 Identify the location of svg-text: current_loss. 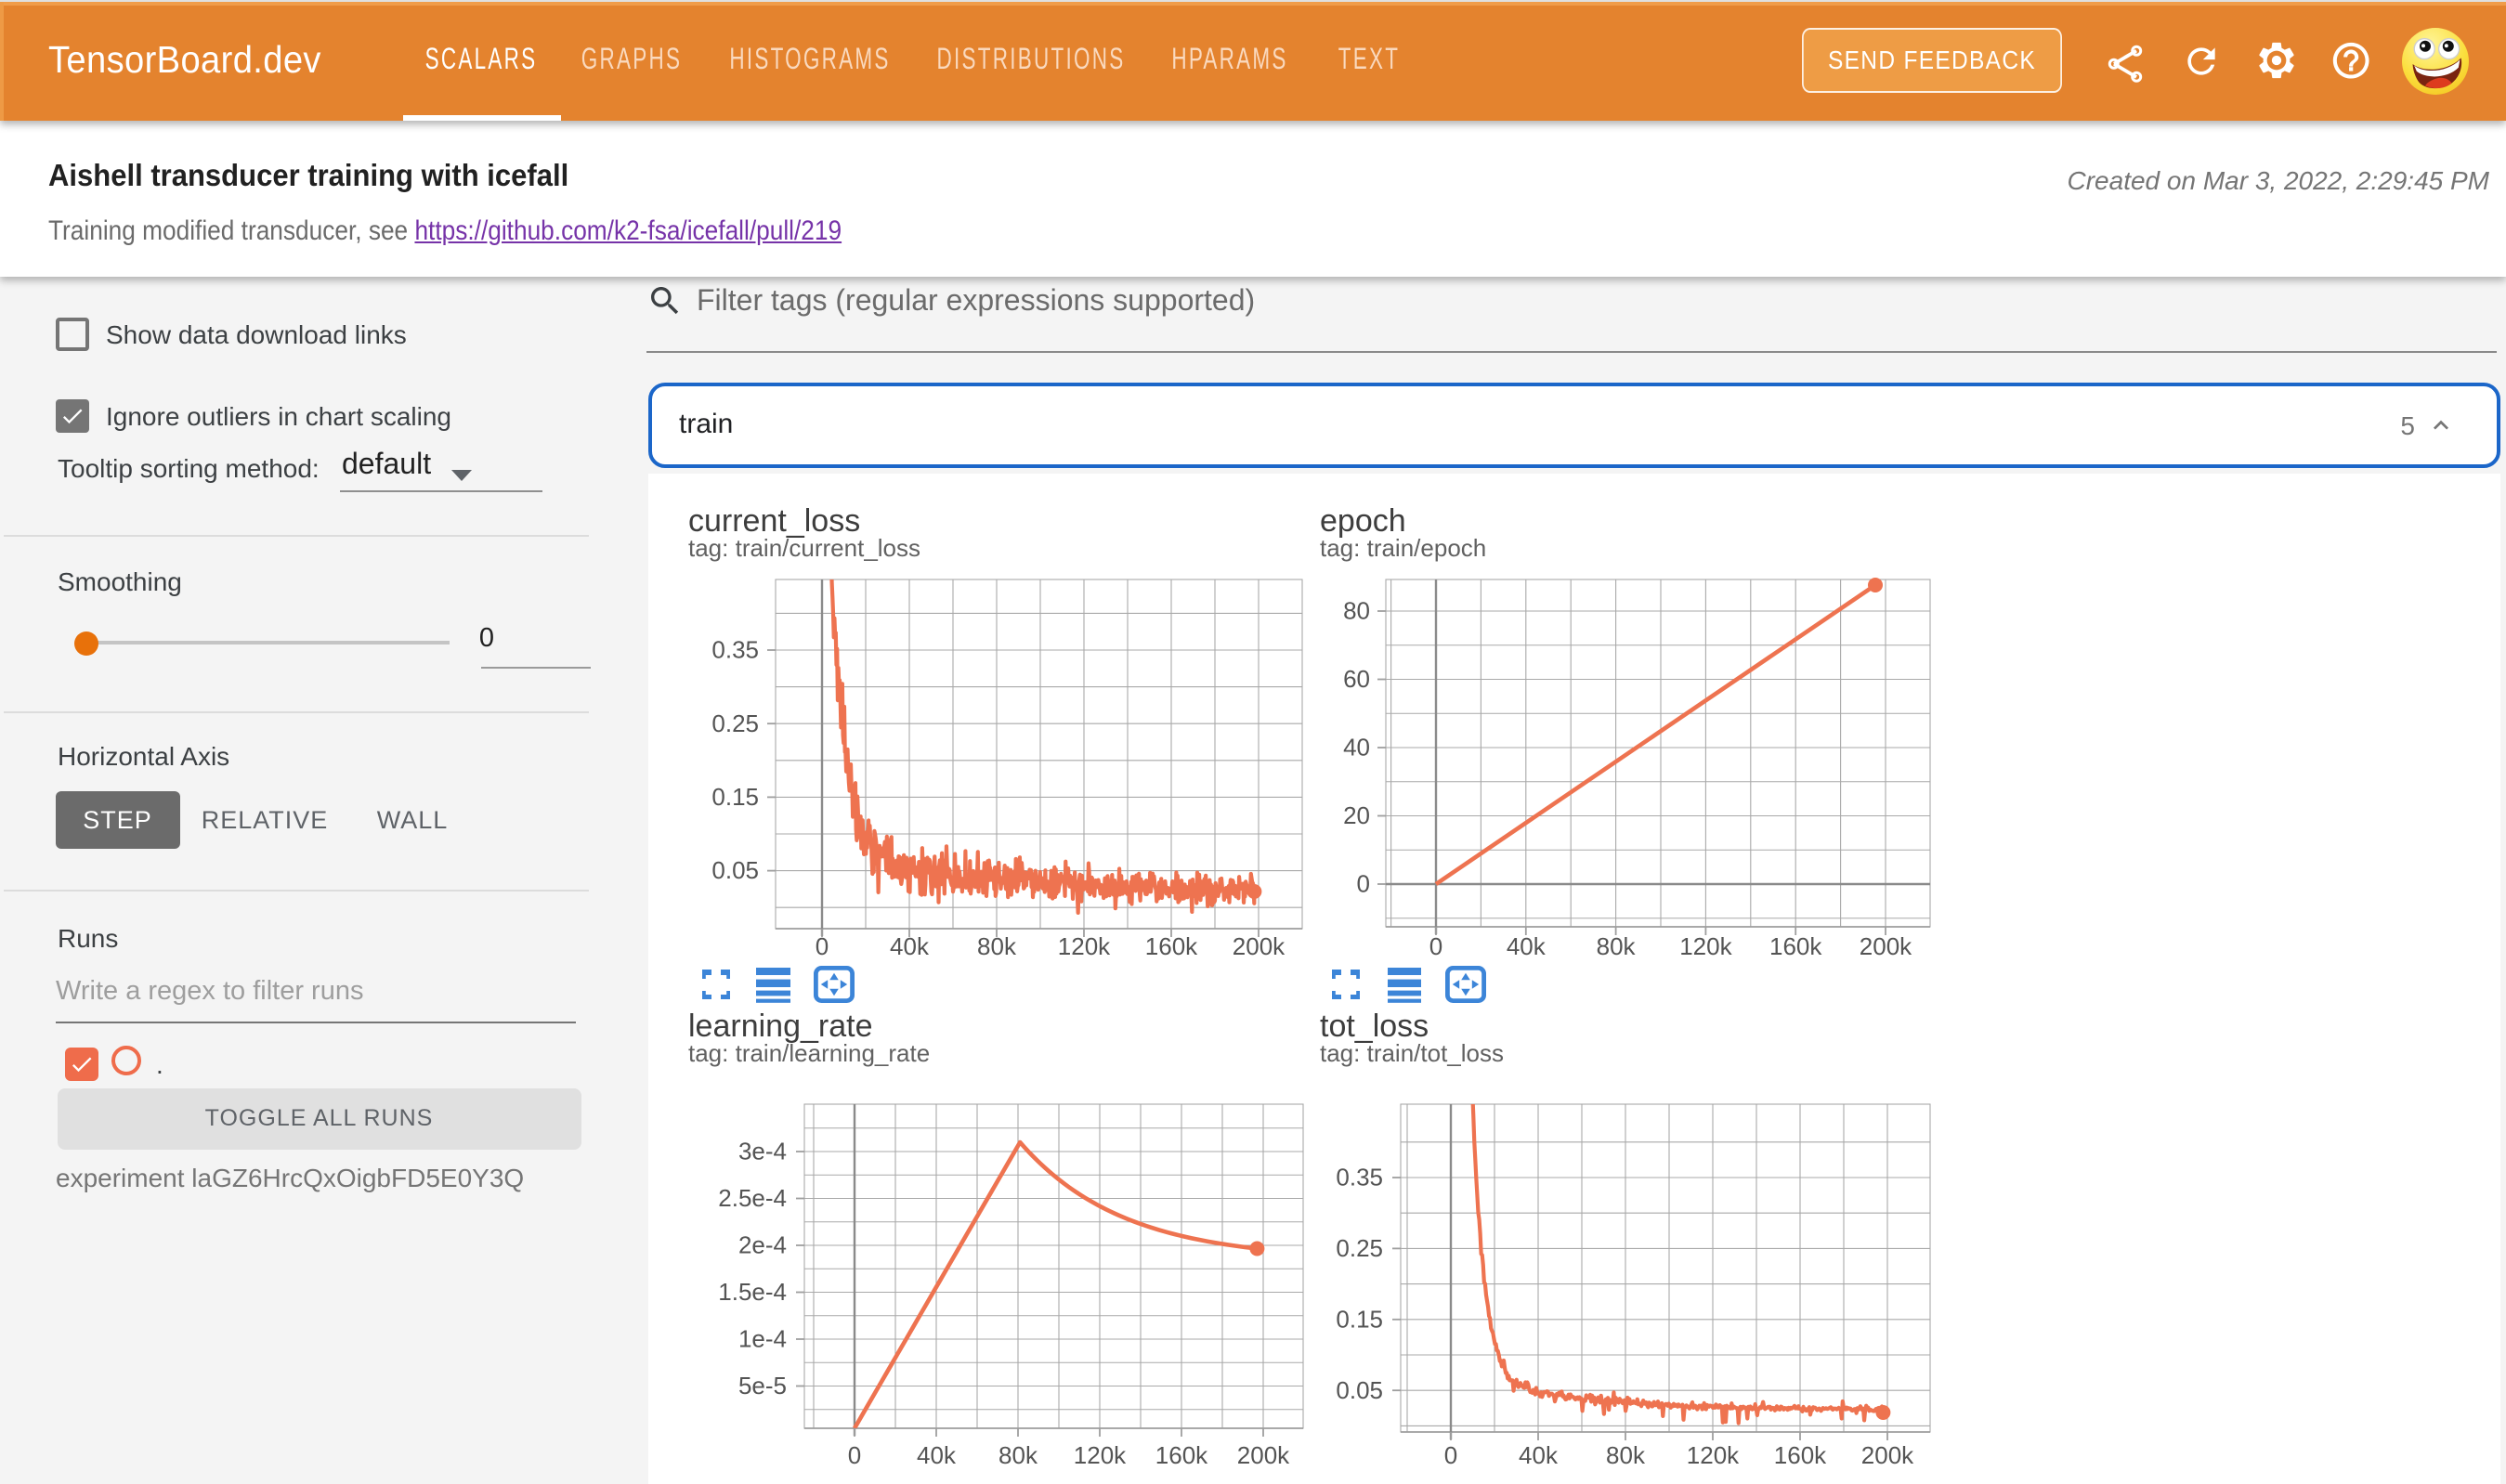
(773, 521).